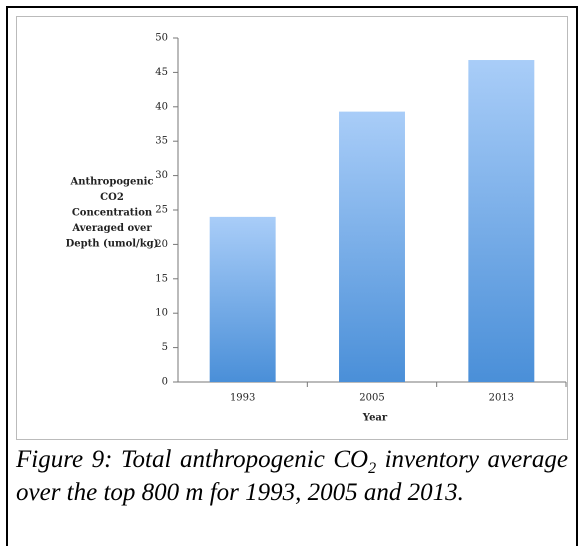 This screenshot has width=584, height=546. Describe the element at coordinates (111, 182) in the screenshot. I see `y-axis-label: Anthropogenic` at that location.